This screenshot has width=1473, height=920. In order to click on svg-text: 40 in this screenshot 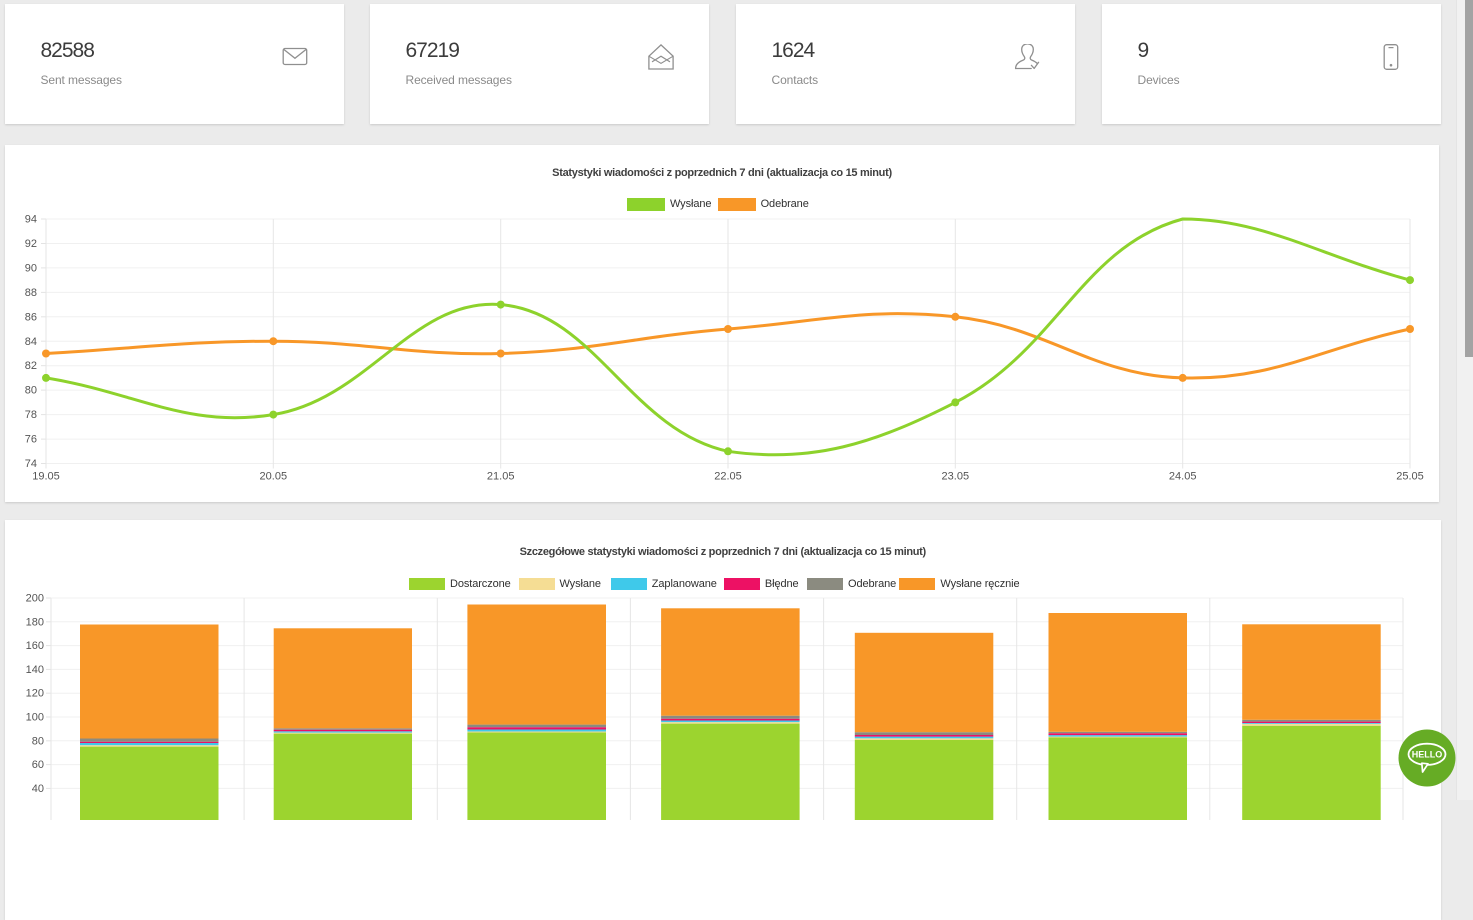, I will do `click(38, 789)`.